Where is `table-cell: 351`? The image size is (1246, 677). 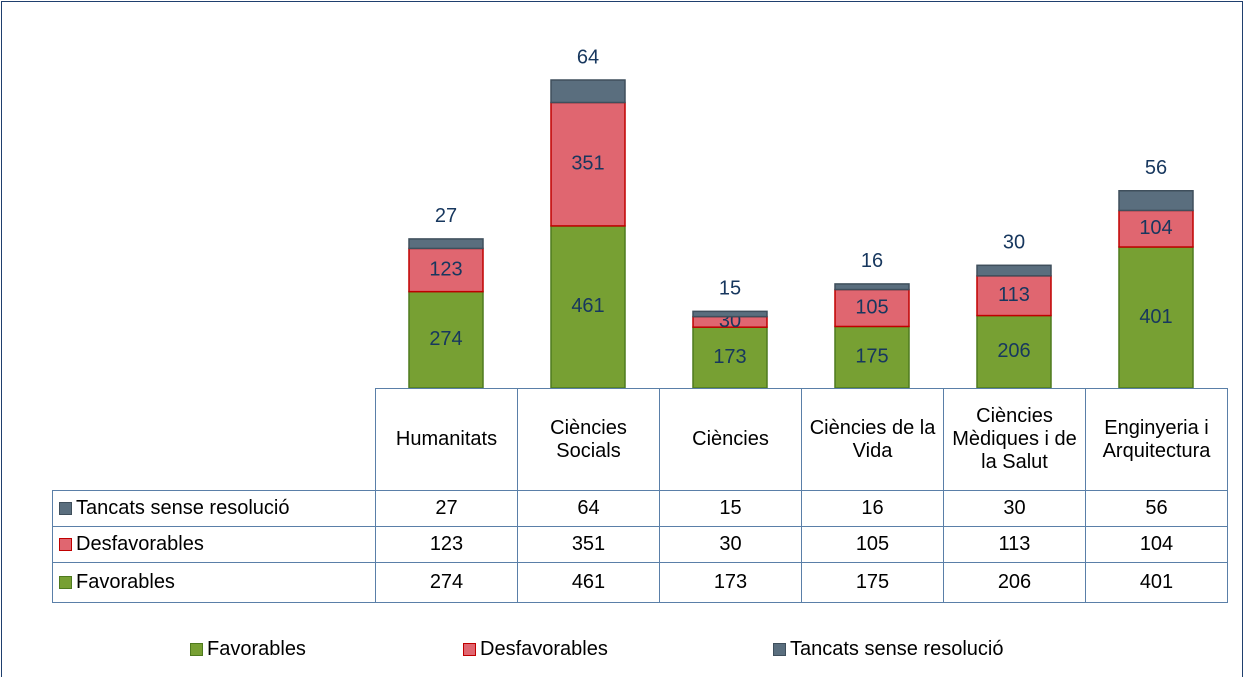 table-cell: 351 is located at coordinates (588, 544).